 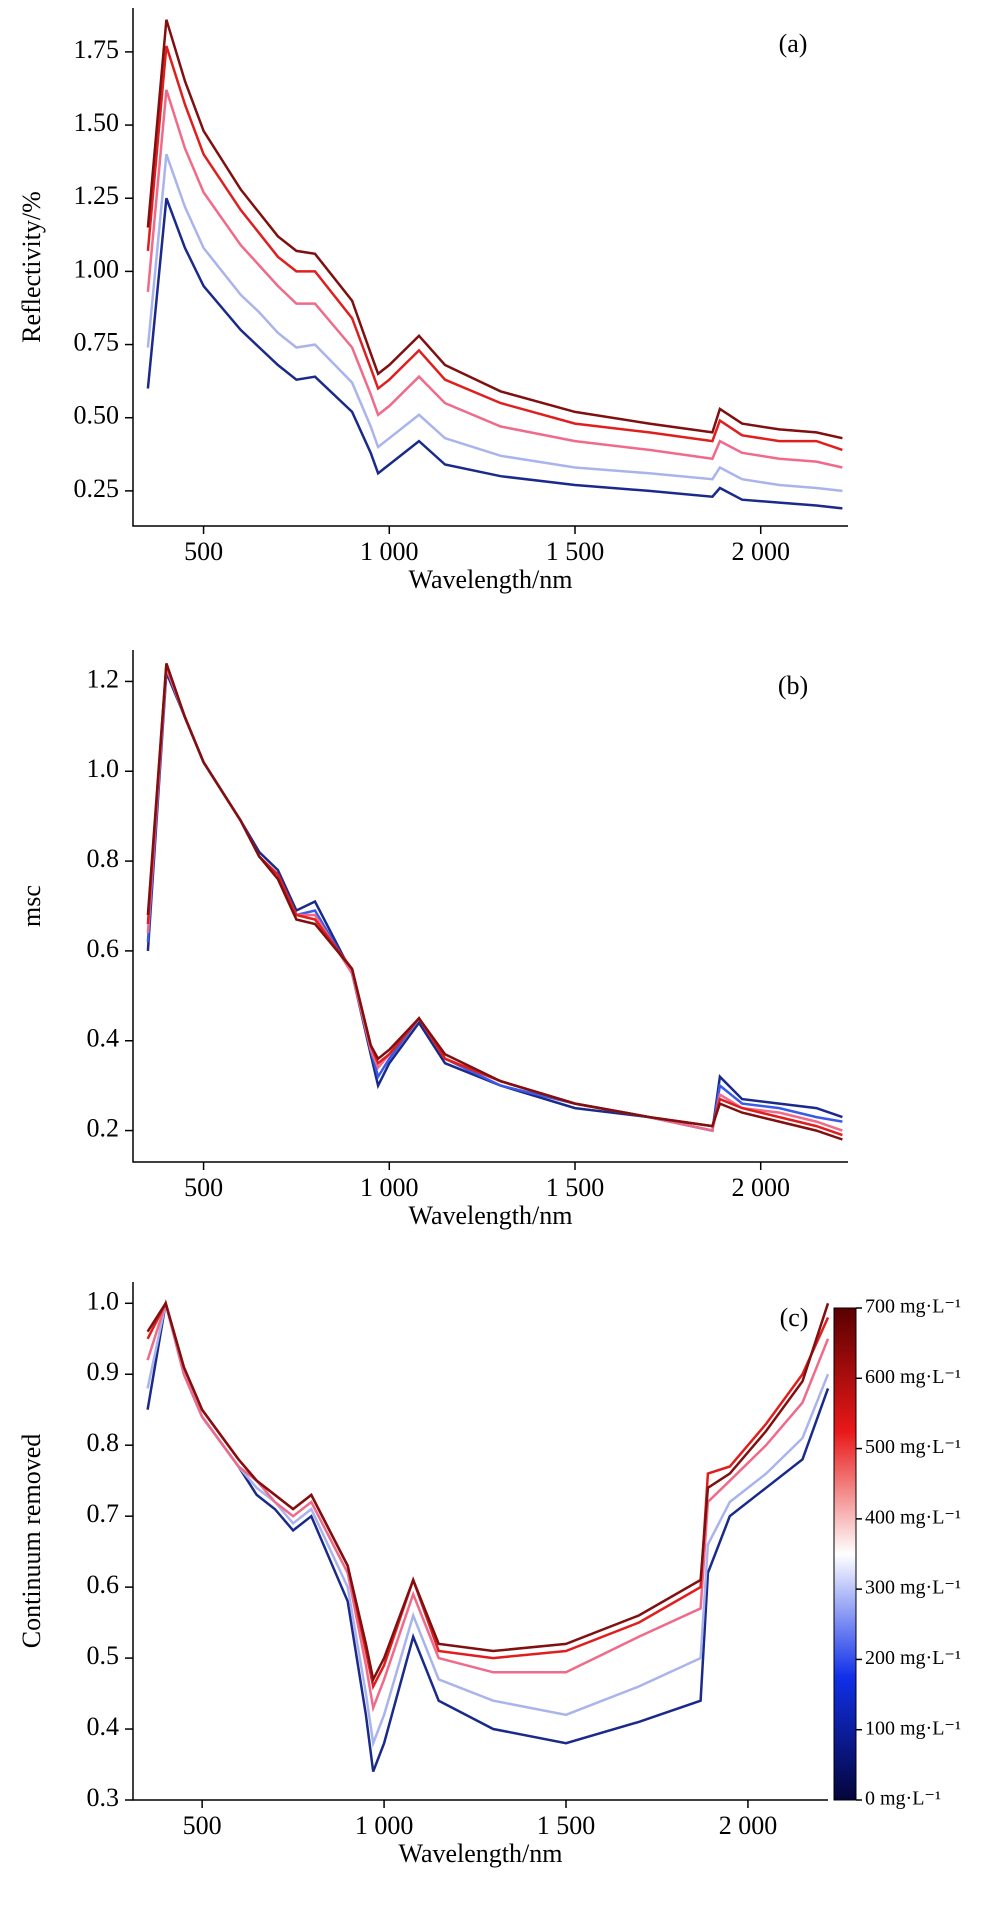 I want to click on colorbar, so click(x=845, y=1554).